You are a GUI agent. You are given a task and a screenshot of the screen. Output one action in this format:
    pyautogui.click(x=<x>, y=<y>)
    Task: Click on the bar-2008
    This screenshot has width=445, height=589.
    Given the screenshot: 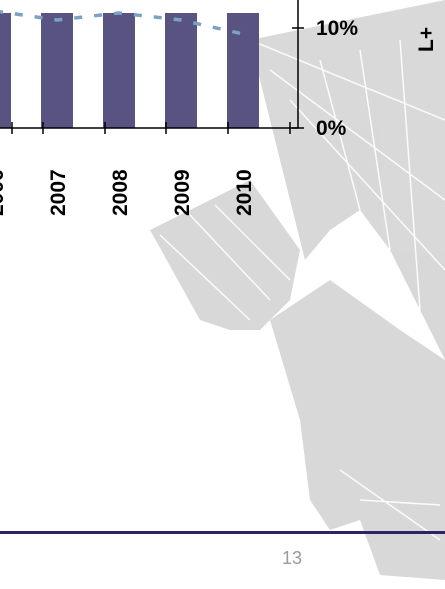 What is the action you would take?
    pyautogui.click(x=119, y=70)
    